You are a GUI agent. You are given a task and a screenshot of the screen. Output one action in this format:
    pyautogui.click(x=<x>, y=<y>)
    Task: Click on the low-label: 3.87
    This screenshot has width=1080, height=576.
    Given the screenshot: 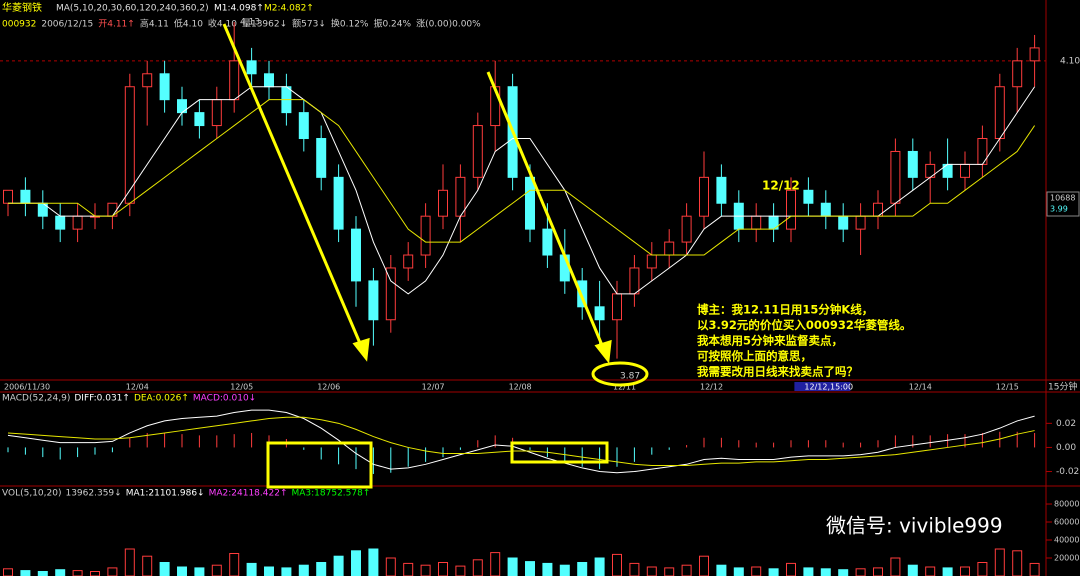 What is the action you would take?
    pyautogui.click(x=630, y=377)
    